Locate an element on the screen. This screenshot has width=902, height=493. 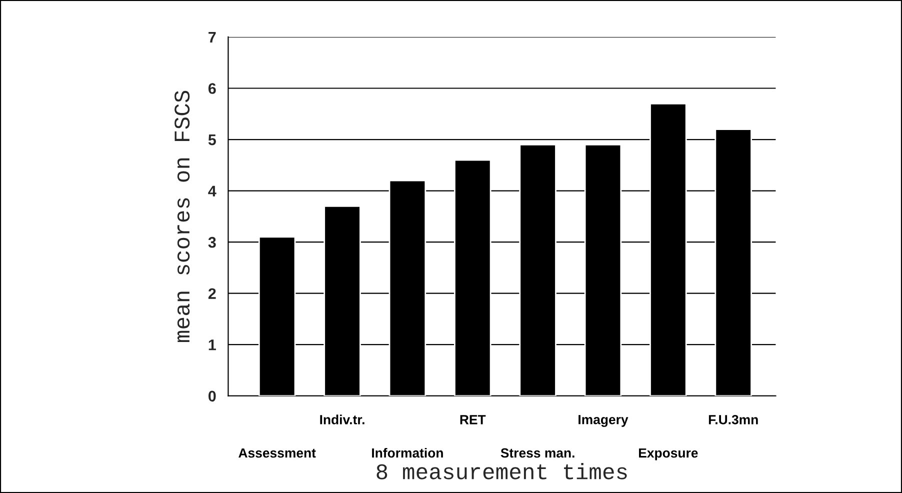
x-tick-label: Assessment is located at coordinates (277, 453).